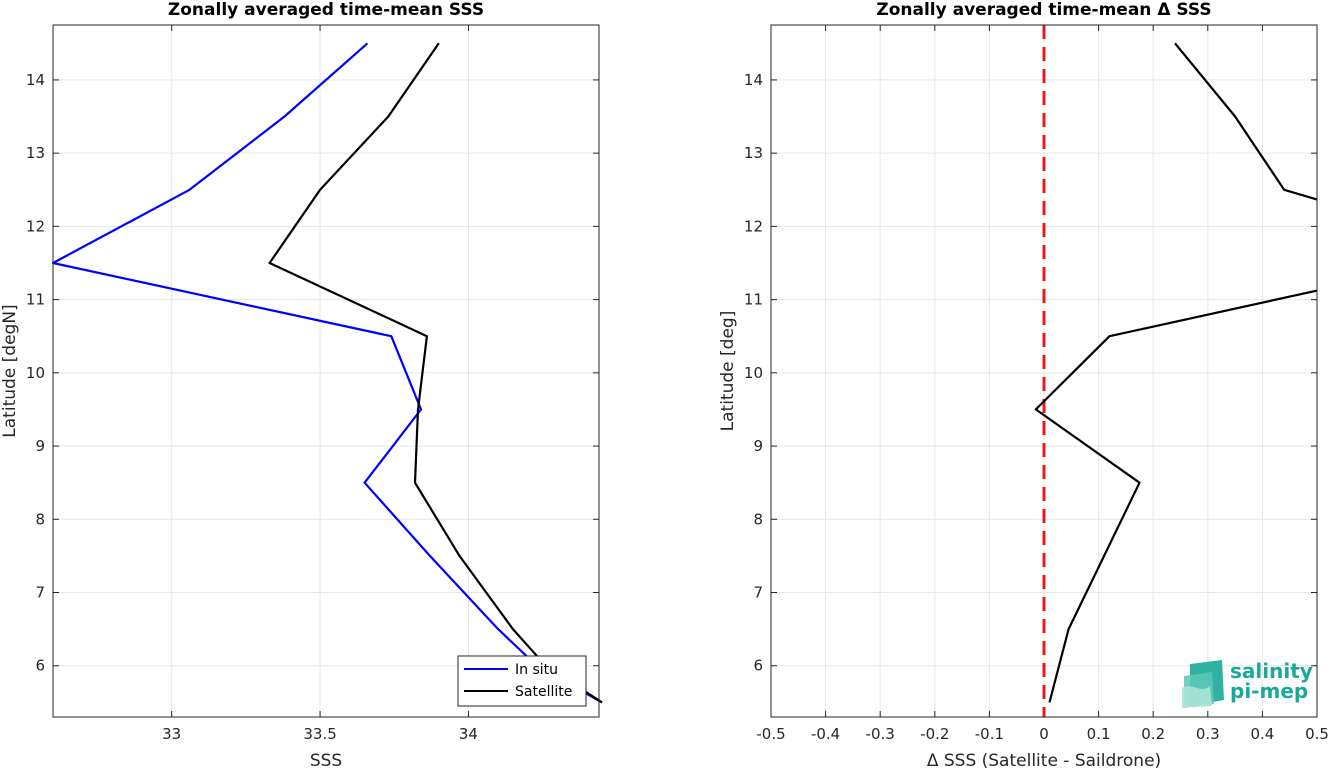 The height and width of the screenshot is (769, 1330). What do you see at coordinates (35, 373) in the screenshot?
I see `left-y-tick-label: 10` at bounding box center [35, 373].